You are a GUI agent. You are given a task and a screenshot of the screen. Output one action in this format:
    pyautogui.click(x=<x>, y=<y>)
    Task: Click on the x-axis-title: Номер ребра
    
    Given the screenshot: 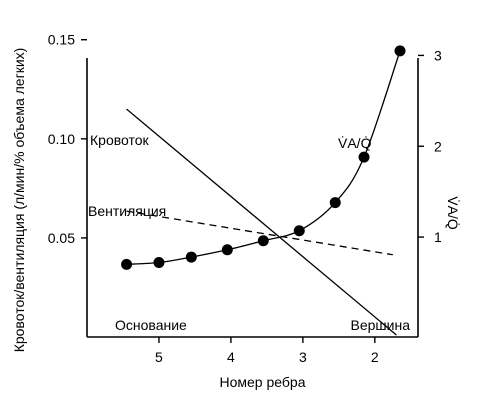 What is the action you would take?
    pyautogui.click(x=263, y=382)
    